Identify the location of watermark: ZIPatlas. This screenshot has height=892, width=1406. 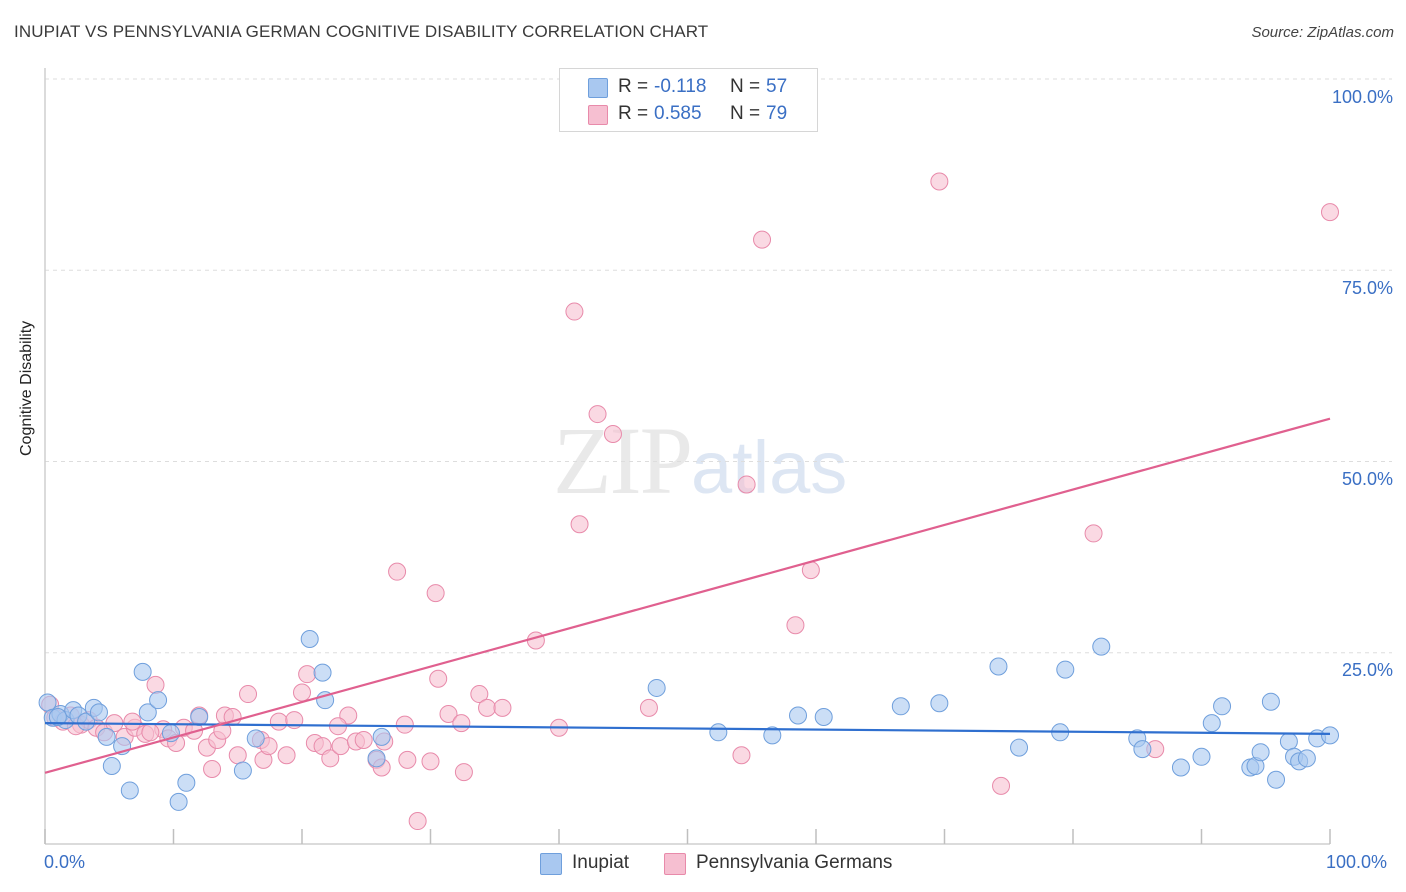
(700, 460).